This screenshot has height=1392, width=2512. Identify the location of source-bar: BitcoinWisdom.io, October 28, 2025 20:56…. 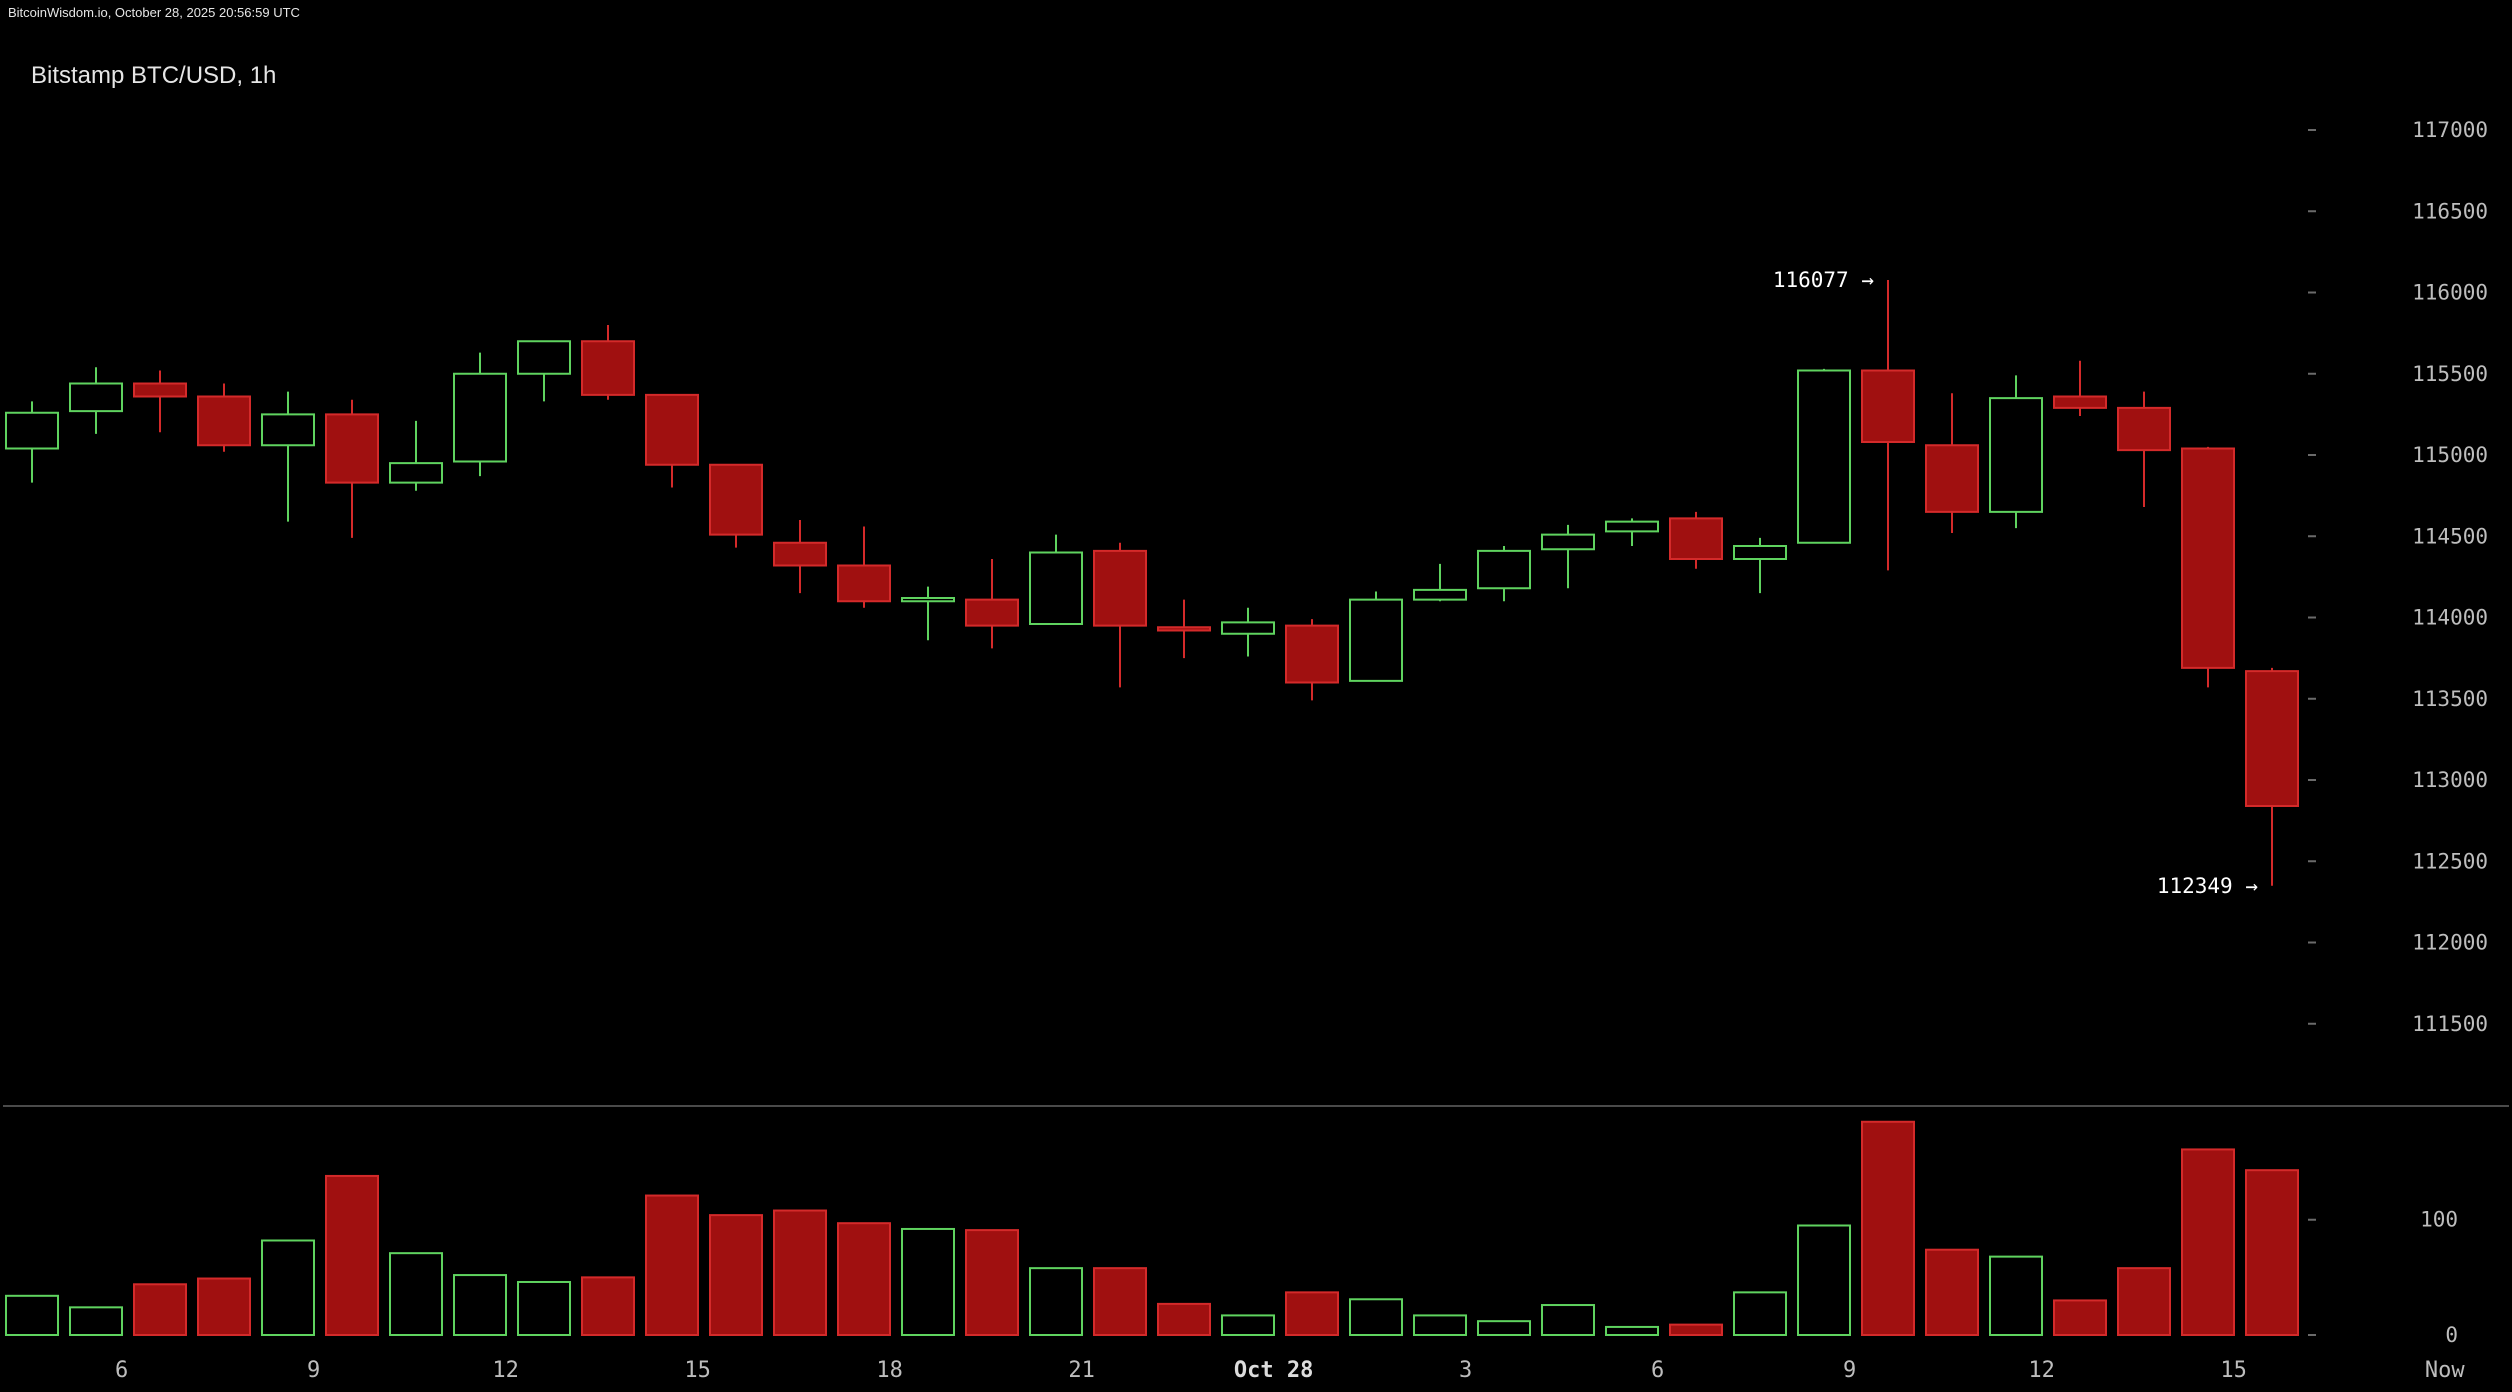
(1256, 12).